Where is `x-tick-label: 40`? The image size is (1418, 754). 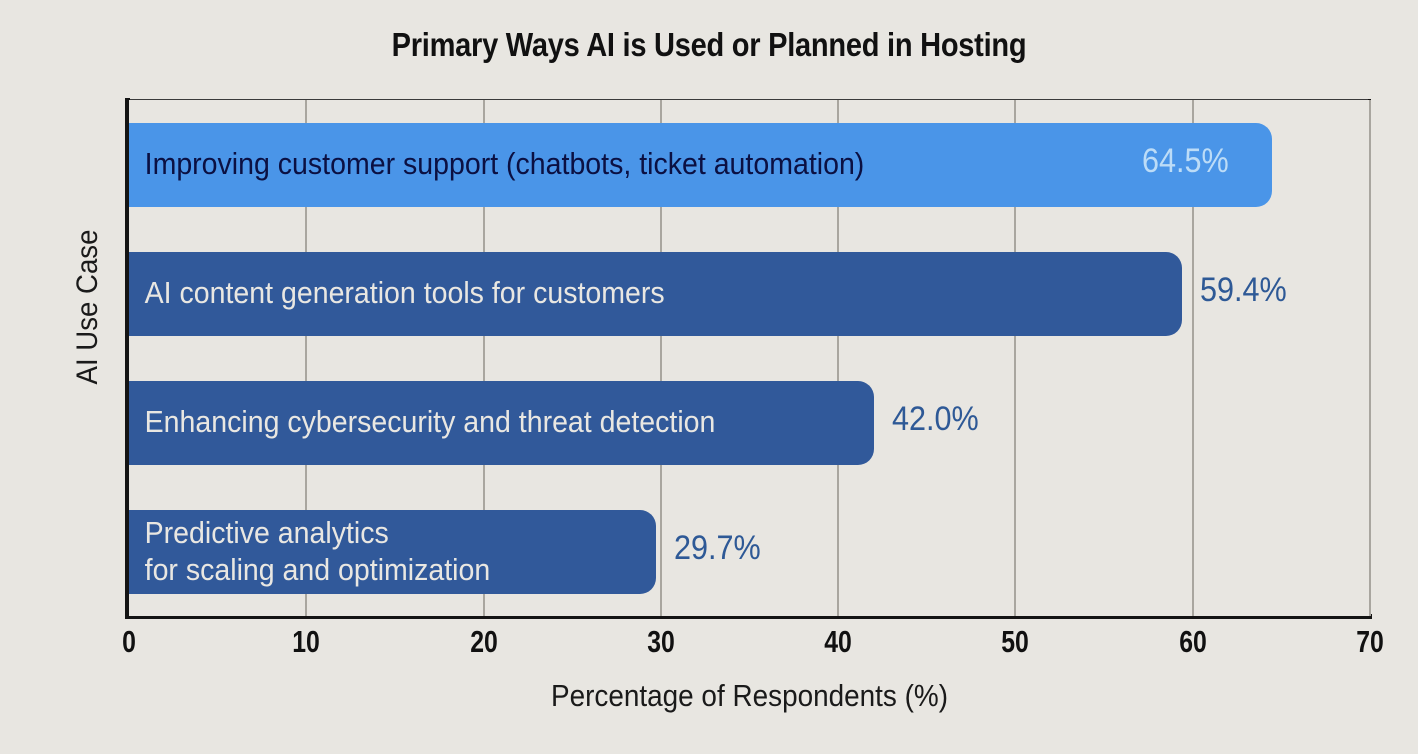 x-tick-label: 40 is located at coordinates (838, 641).